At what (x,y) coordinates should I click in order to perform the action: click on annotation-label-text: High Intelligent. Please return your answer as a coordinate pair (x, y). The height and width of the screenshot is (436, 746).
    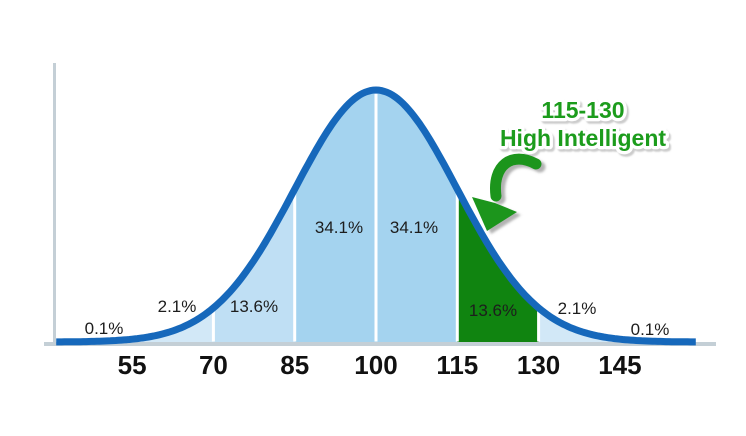
    Looking at the image, I should click on (583, 138).